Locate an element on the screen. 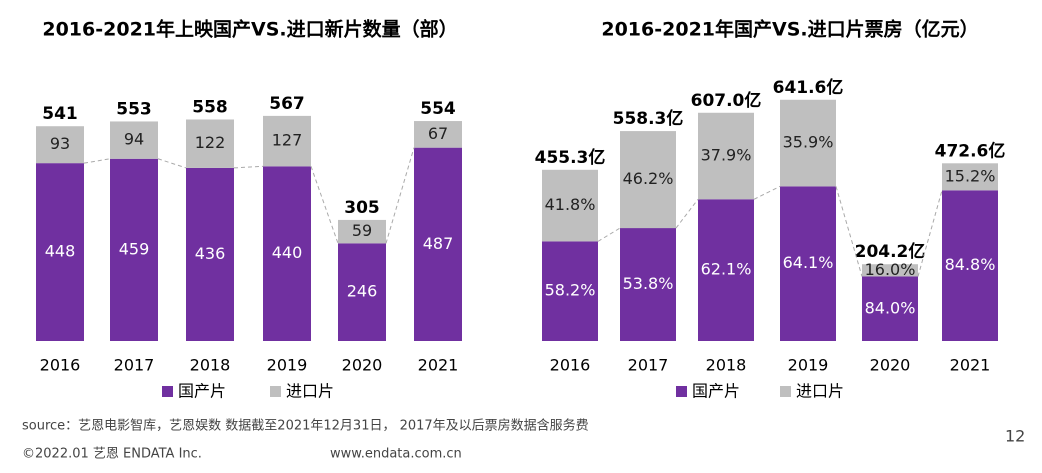 The width and height of the screenshot is (1042, 473). segment-label: 46.2% is located at coordinates (648, 178).